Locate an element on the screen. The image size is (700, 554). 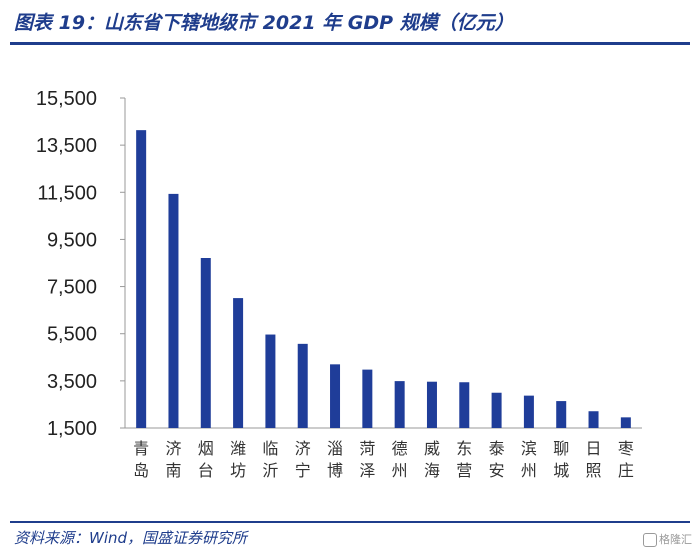
watermark-text: 格隆汇 is located at coordinates (675, 539).